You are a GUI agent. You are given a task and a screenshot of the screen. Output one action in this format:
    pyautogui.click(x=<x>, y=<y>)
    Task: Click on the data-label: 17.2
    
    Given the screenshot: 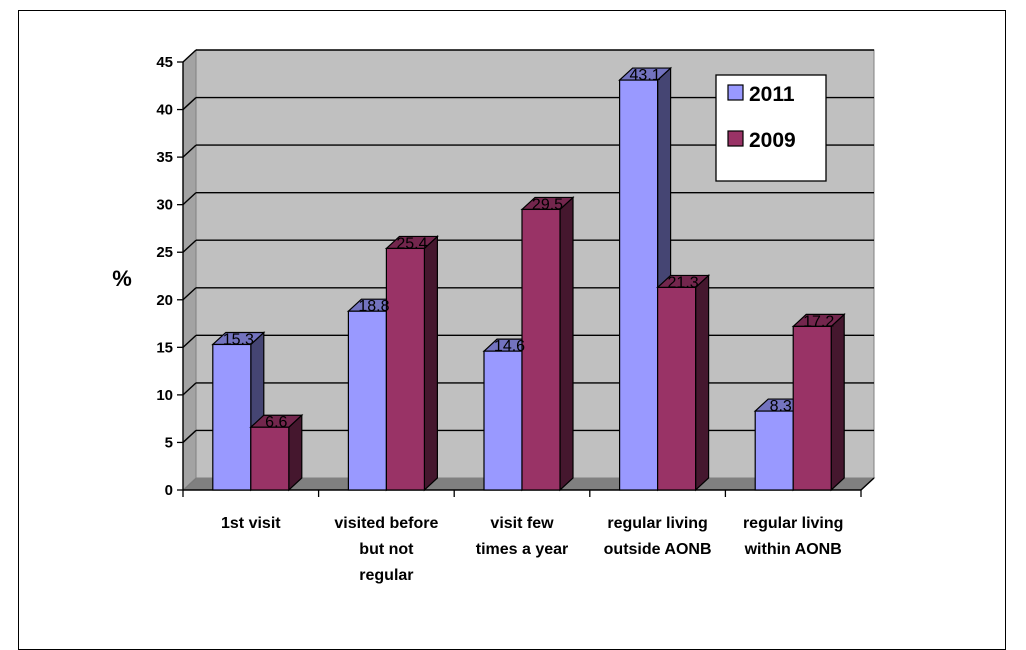 What is the action you would take?
    pyautogui.click(x=818, y=321)
    